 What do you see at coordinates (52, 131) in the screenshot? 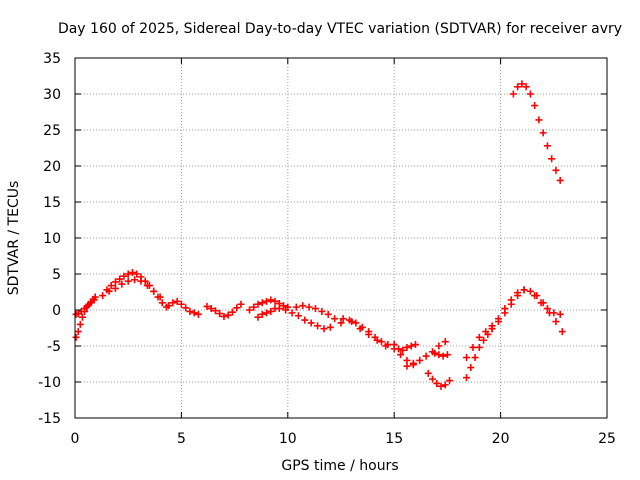
I see `y-tick-label: 25` at bounding box center [52, 131].